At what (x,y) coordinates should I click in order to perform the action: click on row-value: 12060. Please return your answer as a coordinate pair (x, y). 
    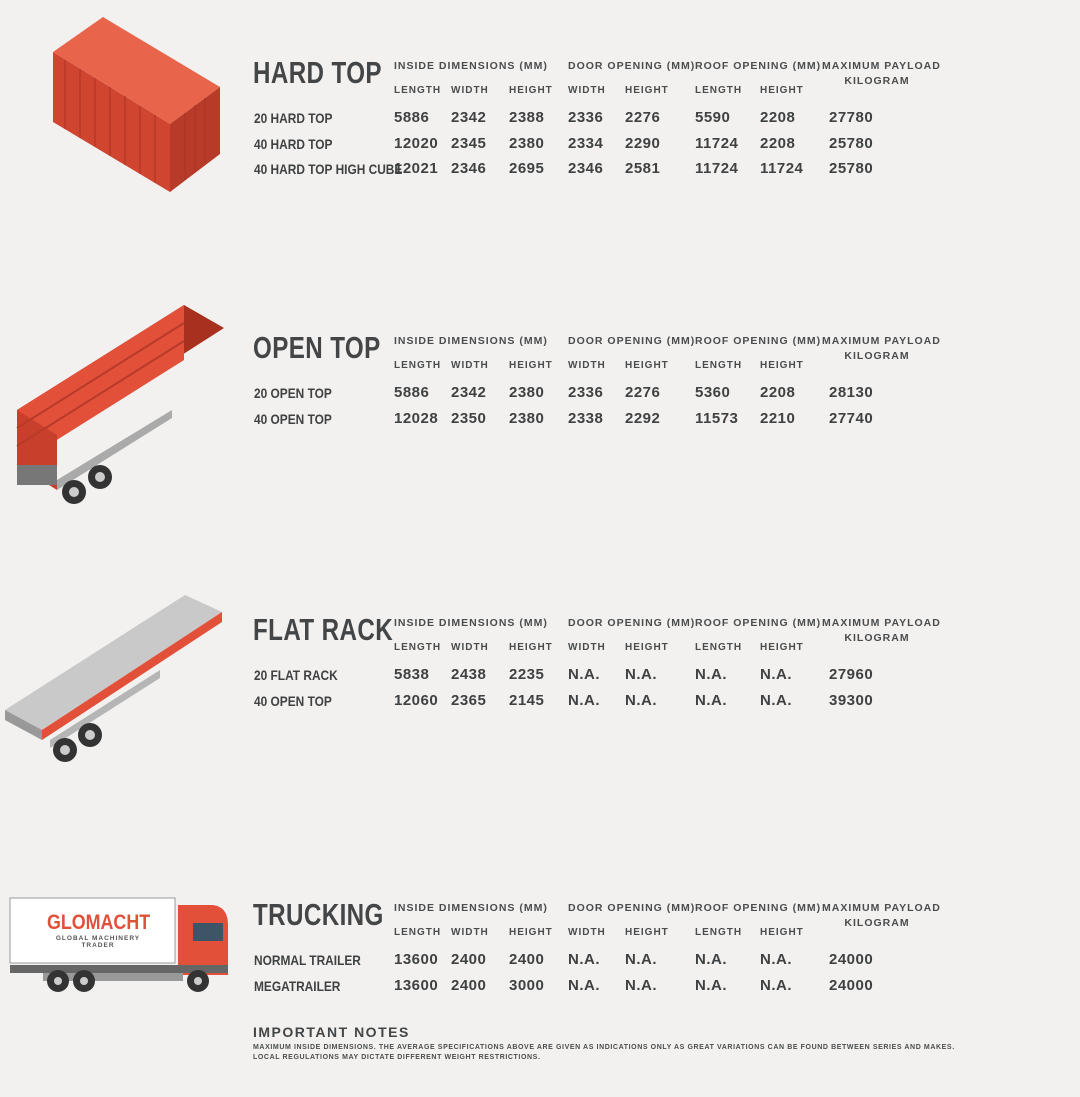
    Looking at the image, I should click on (416, 700).